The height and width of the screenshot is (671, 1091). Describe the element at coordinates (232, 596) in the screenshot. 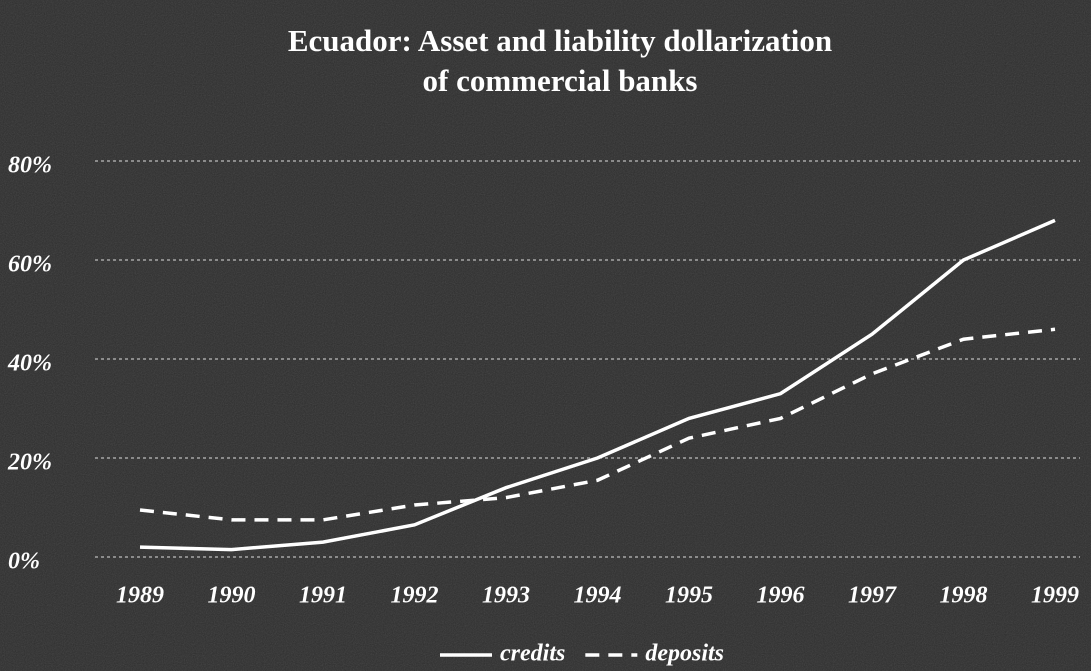

I see `x-tick-label: 1990` at that location.